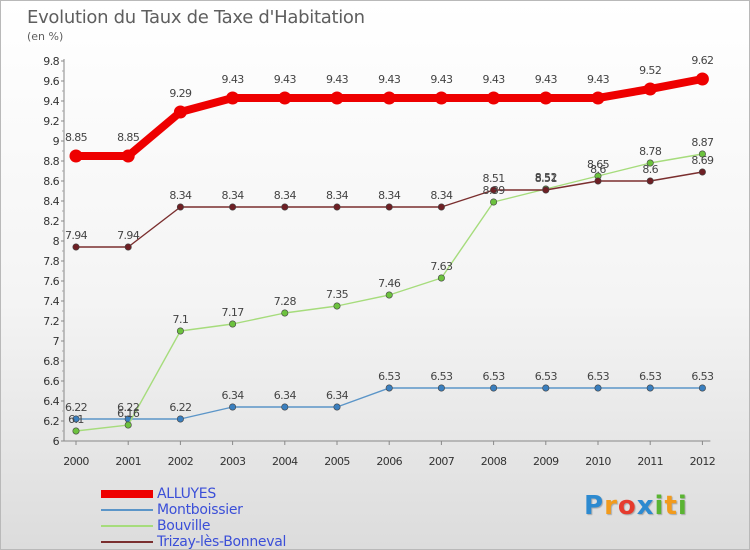 Image resolution: width=750 pixels, height=550 pixels. I want to click on y-tick-label: 6.8, so click(51, 361).